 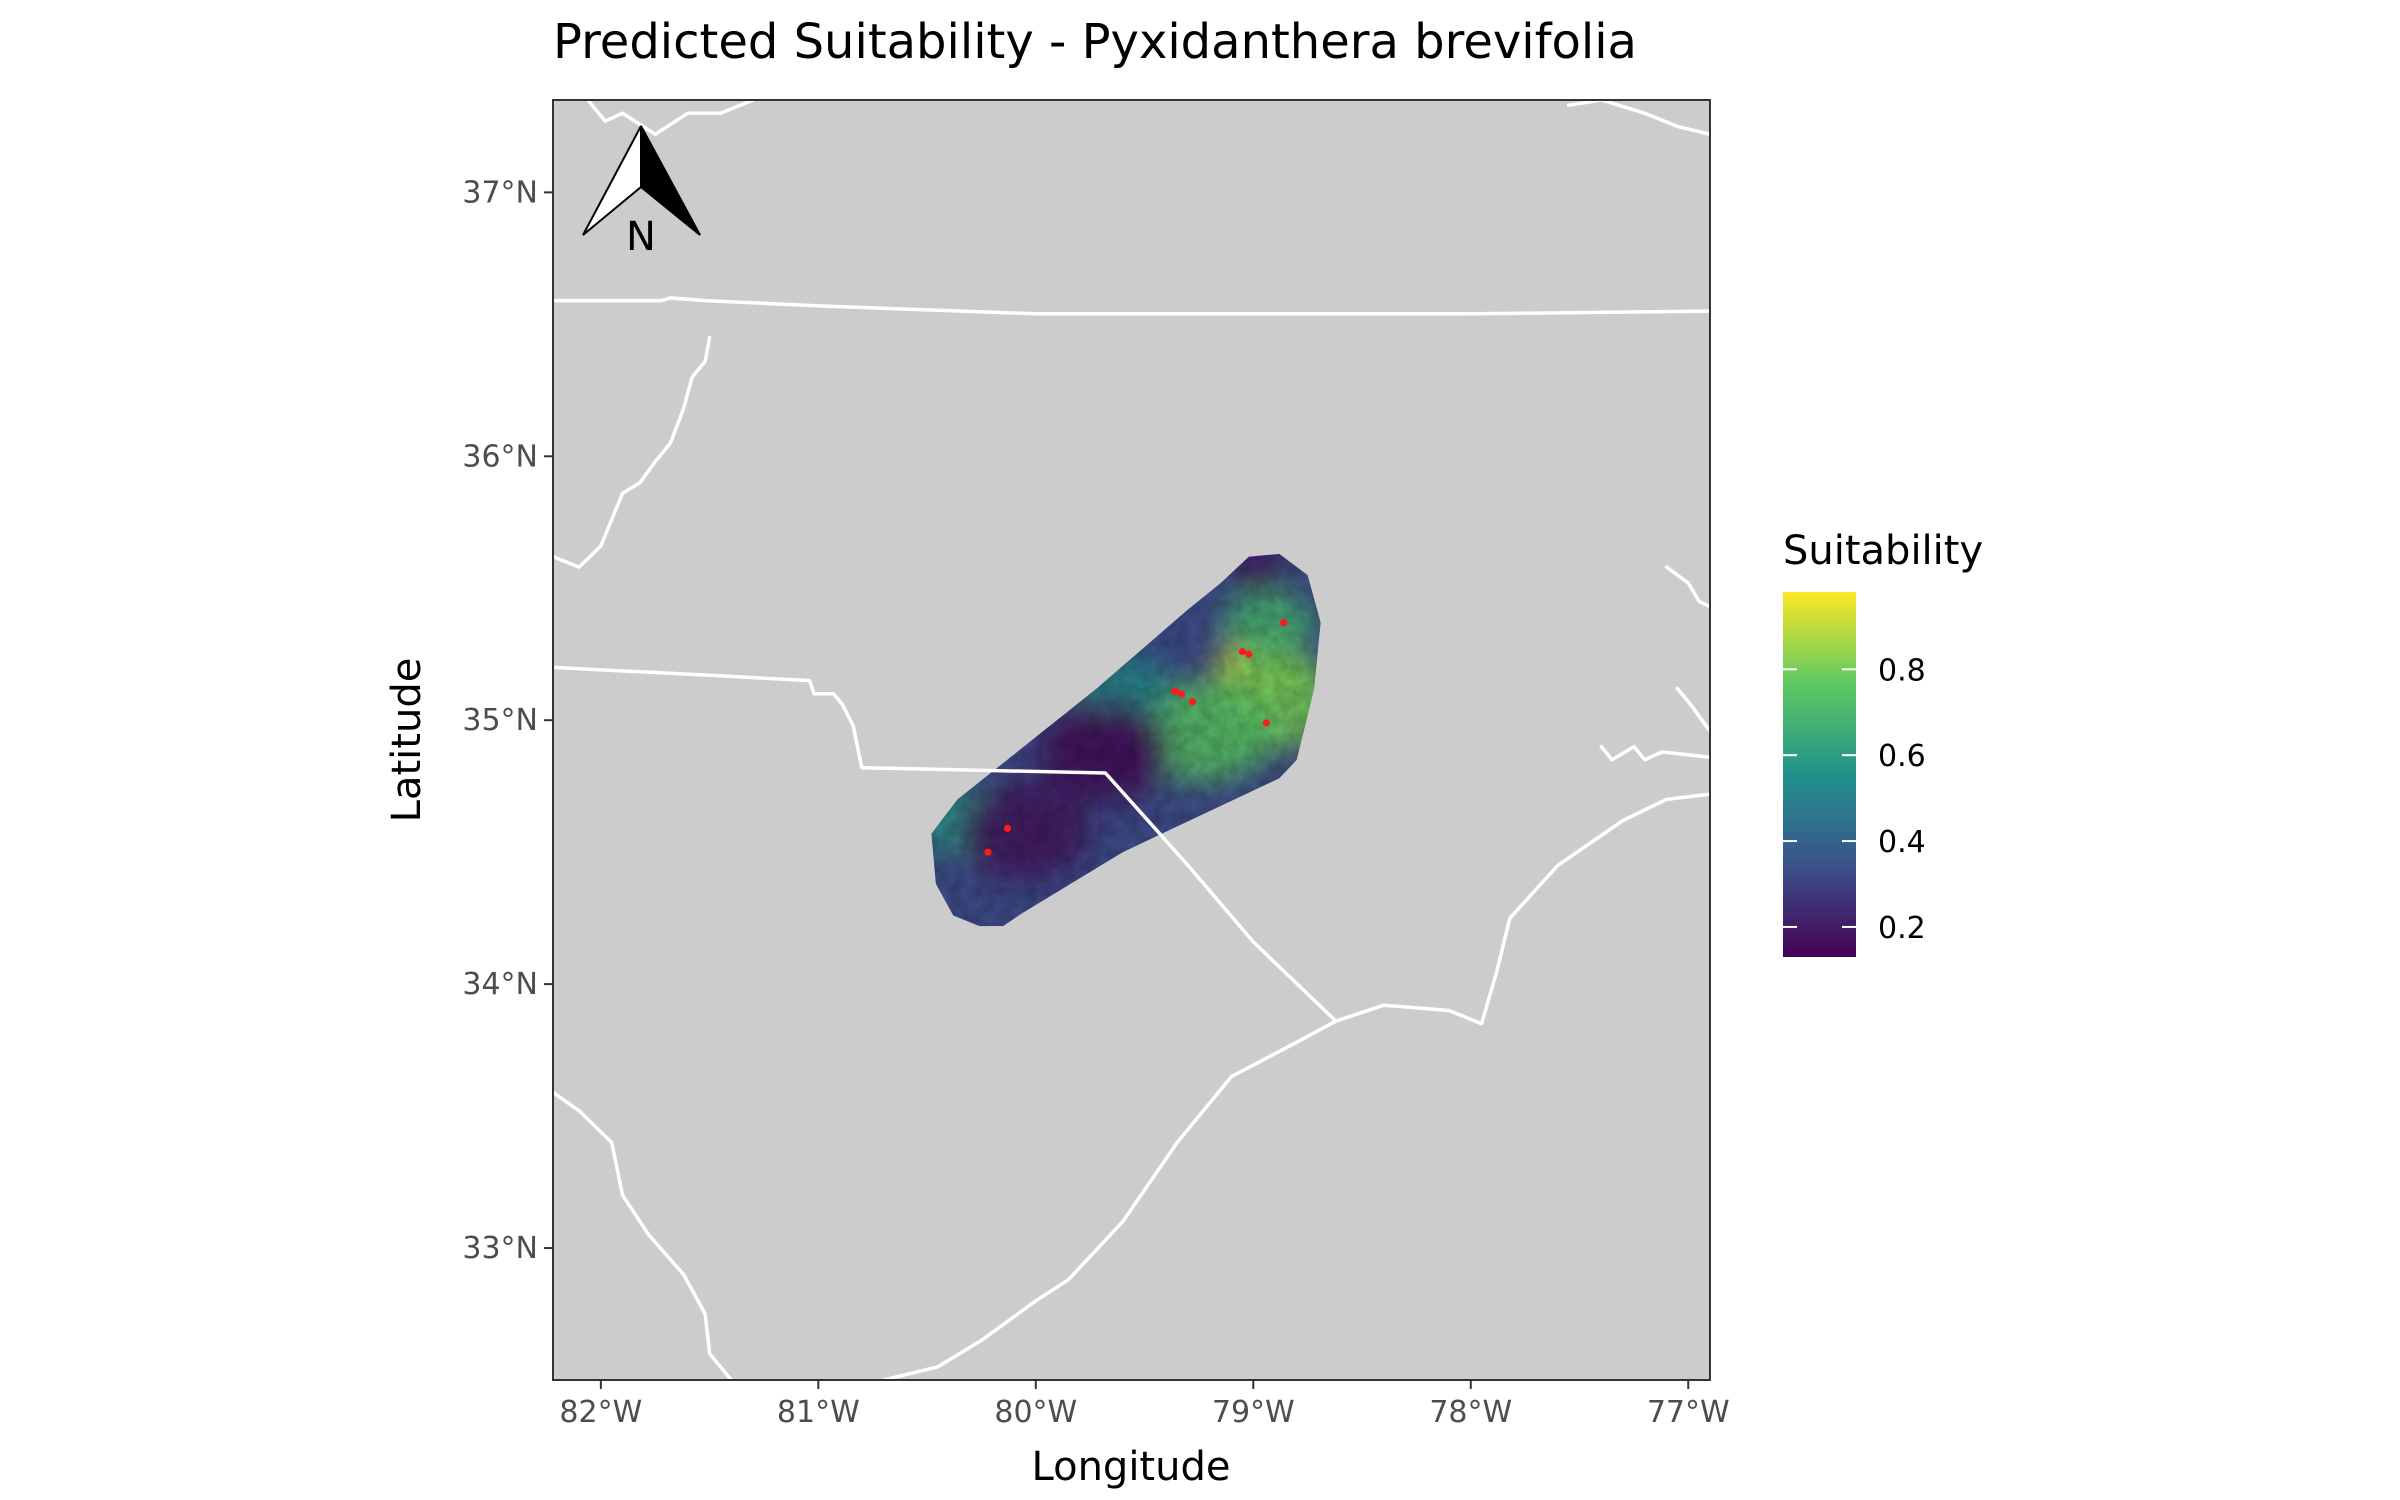 I want to click on x-tick-label: 79°W, so click(x=1253, y=1412).